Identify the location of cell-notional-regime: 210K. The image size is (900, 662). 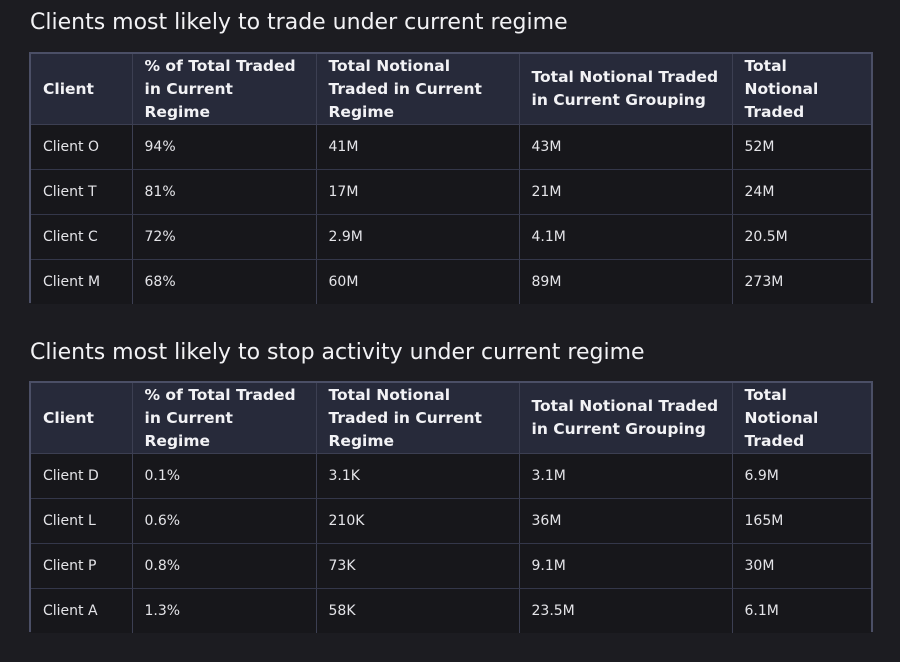
(418, 521).